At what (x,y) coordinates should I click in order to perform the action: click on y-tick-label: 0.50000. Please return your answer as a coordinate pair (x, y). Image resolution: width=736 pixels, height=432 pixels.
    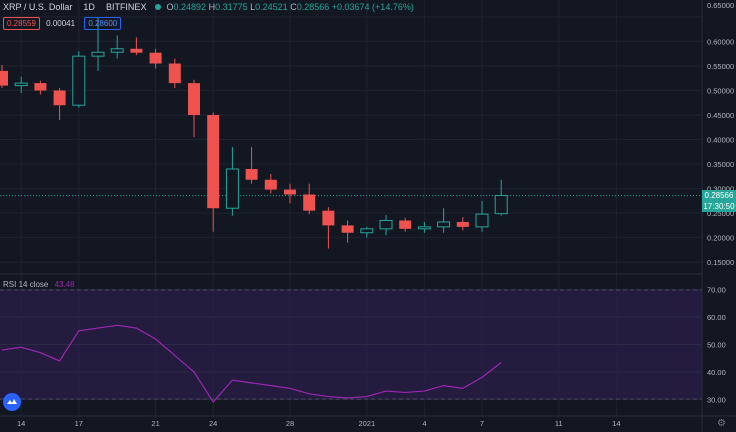
    Looking at the image, I should click on (720, 90).